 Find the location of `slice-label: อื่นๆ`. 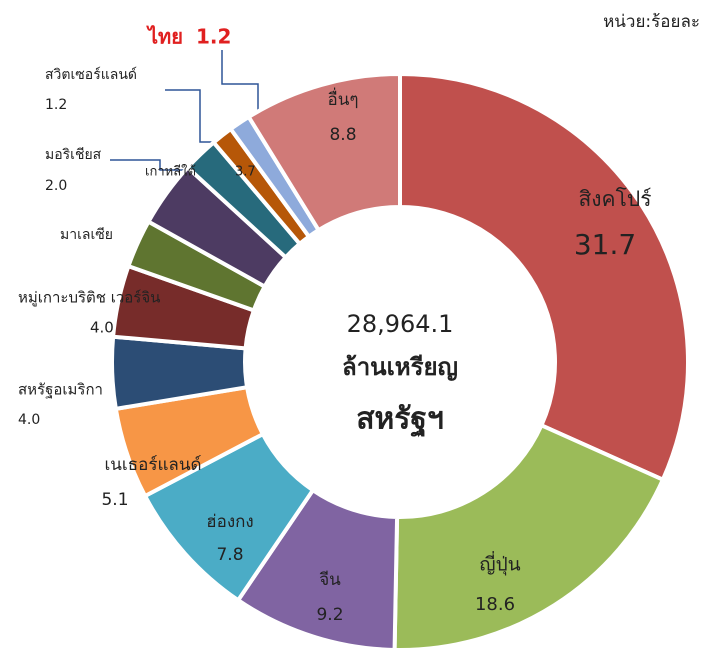

slice-label: อื่นๆ is located at coordinates (343, 98).